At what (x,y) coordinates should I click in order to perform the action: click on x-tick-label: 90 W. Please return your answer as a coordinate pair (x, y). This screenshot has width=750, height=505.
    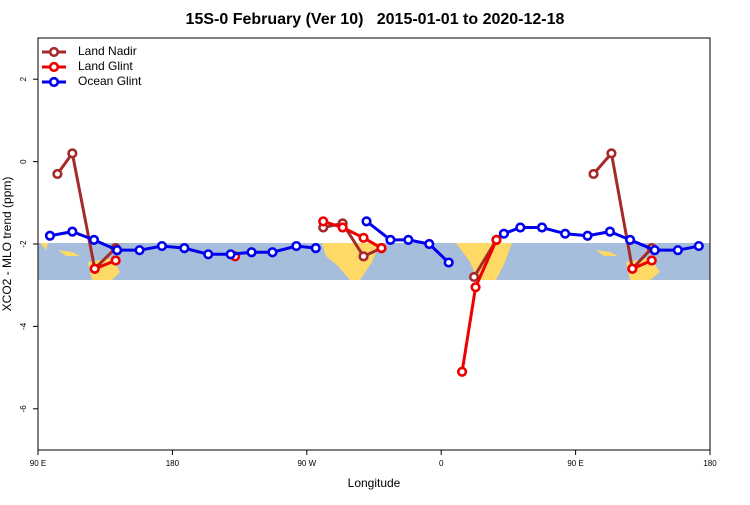
    Looking at the image, I should click on (306, 463).